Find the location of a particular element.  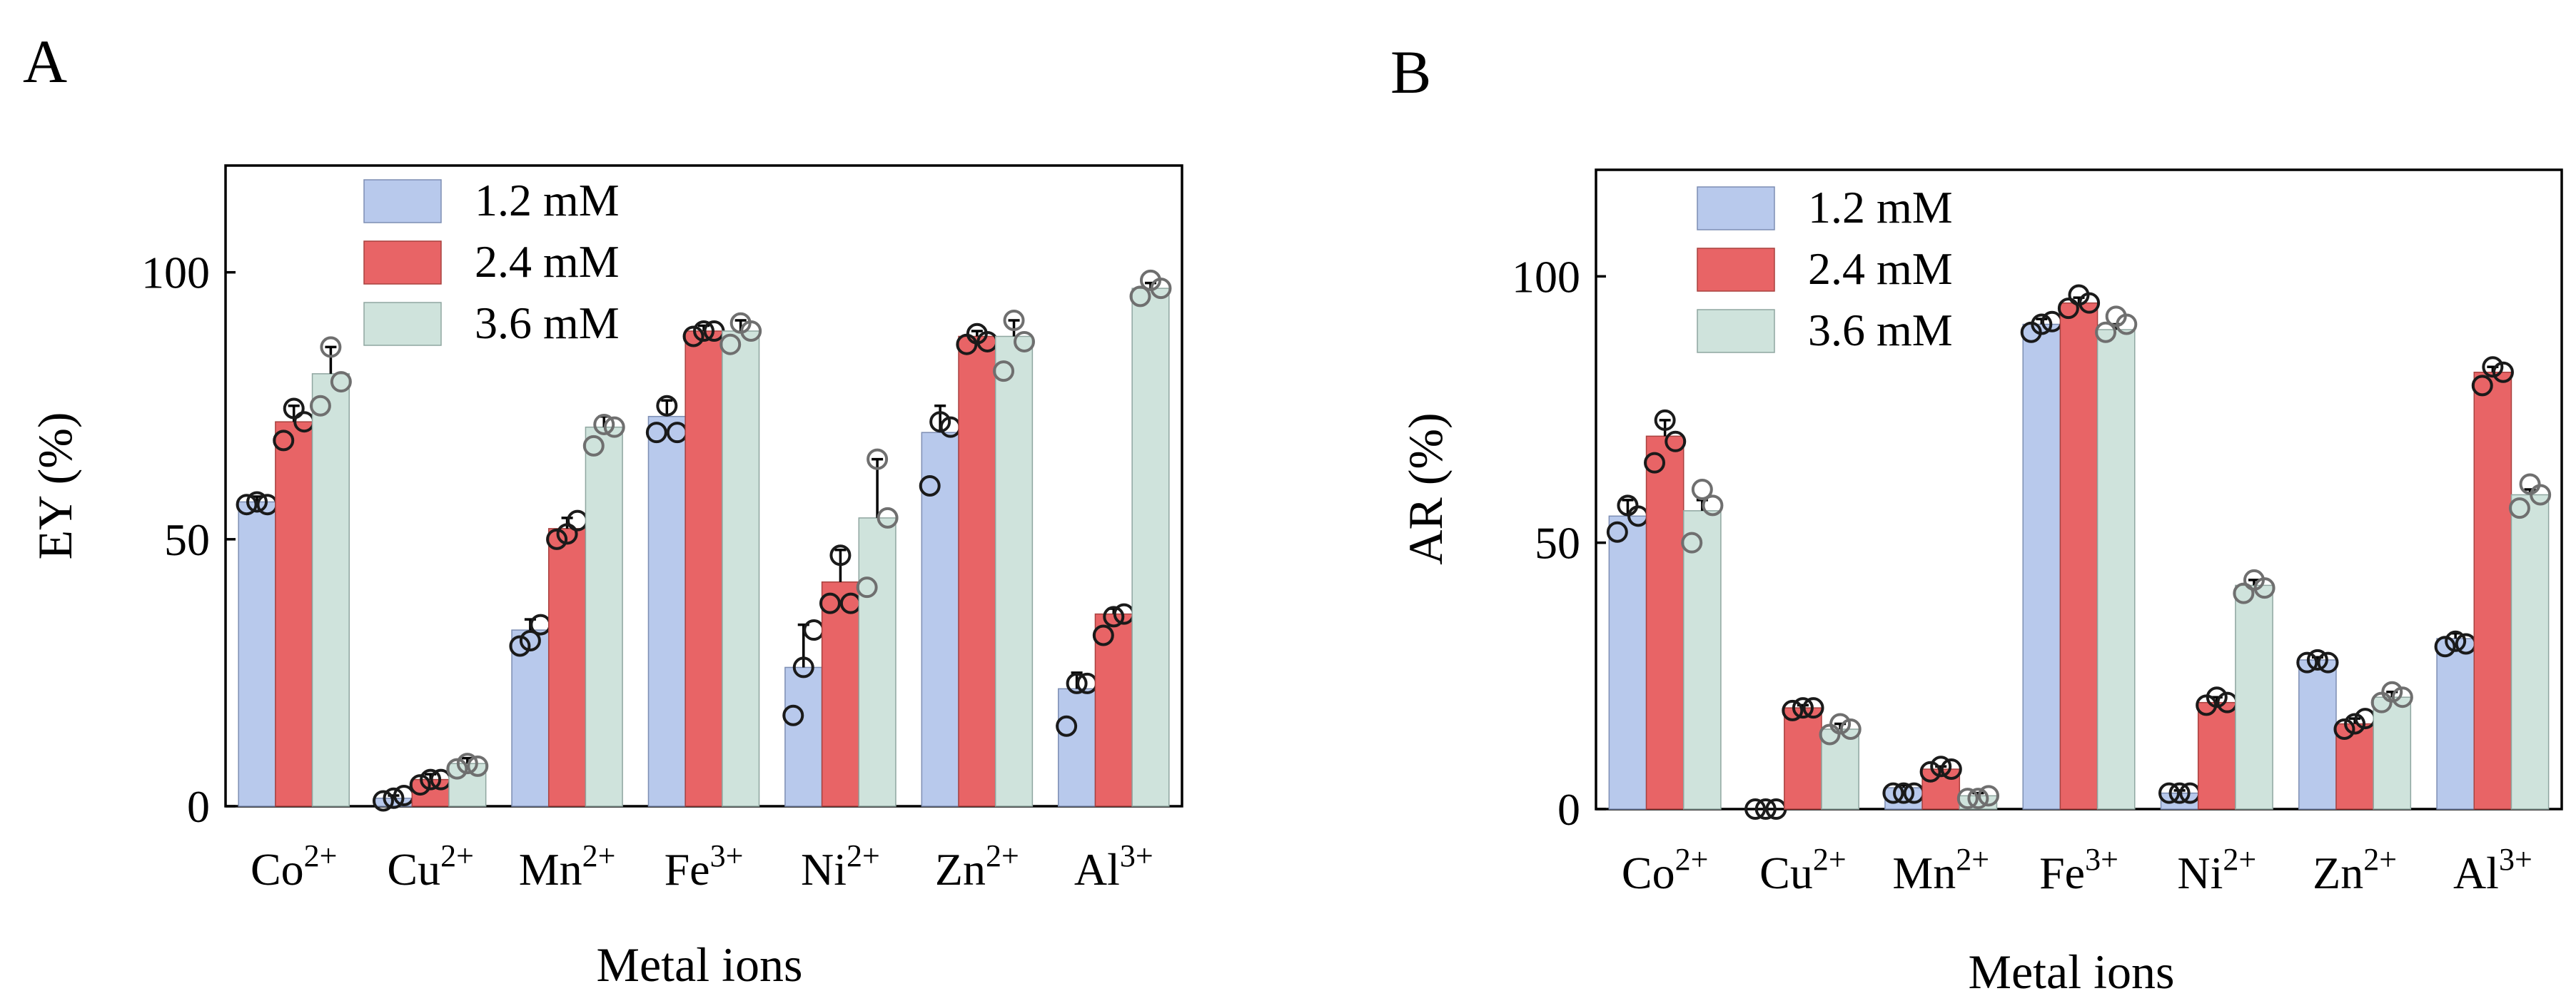

bar-12mM-ni is located at coordinates (803, 736).